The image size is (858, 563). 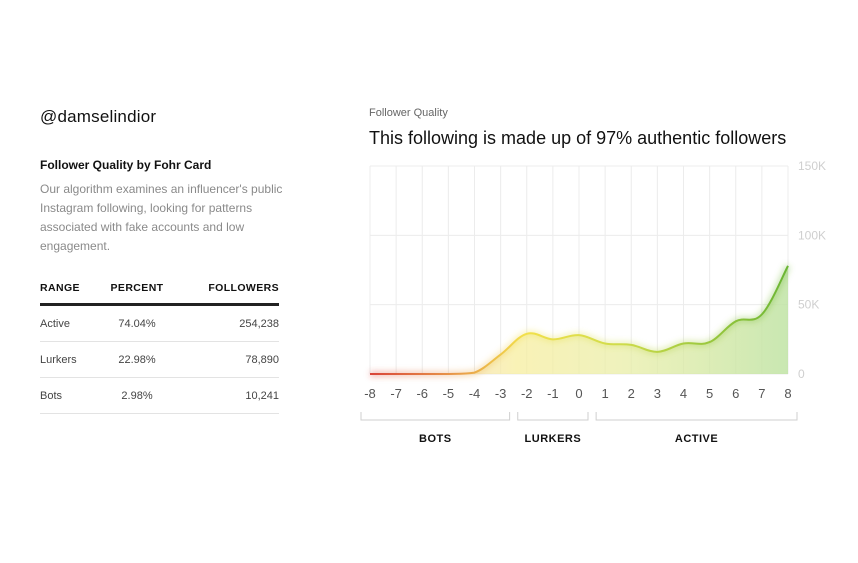 I want to click on table-header-row: RANGE PERCENT FOLLOWERS, so click(x=159, y=294).